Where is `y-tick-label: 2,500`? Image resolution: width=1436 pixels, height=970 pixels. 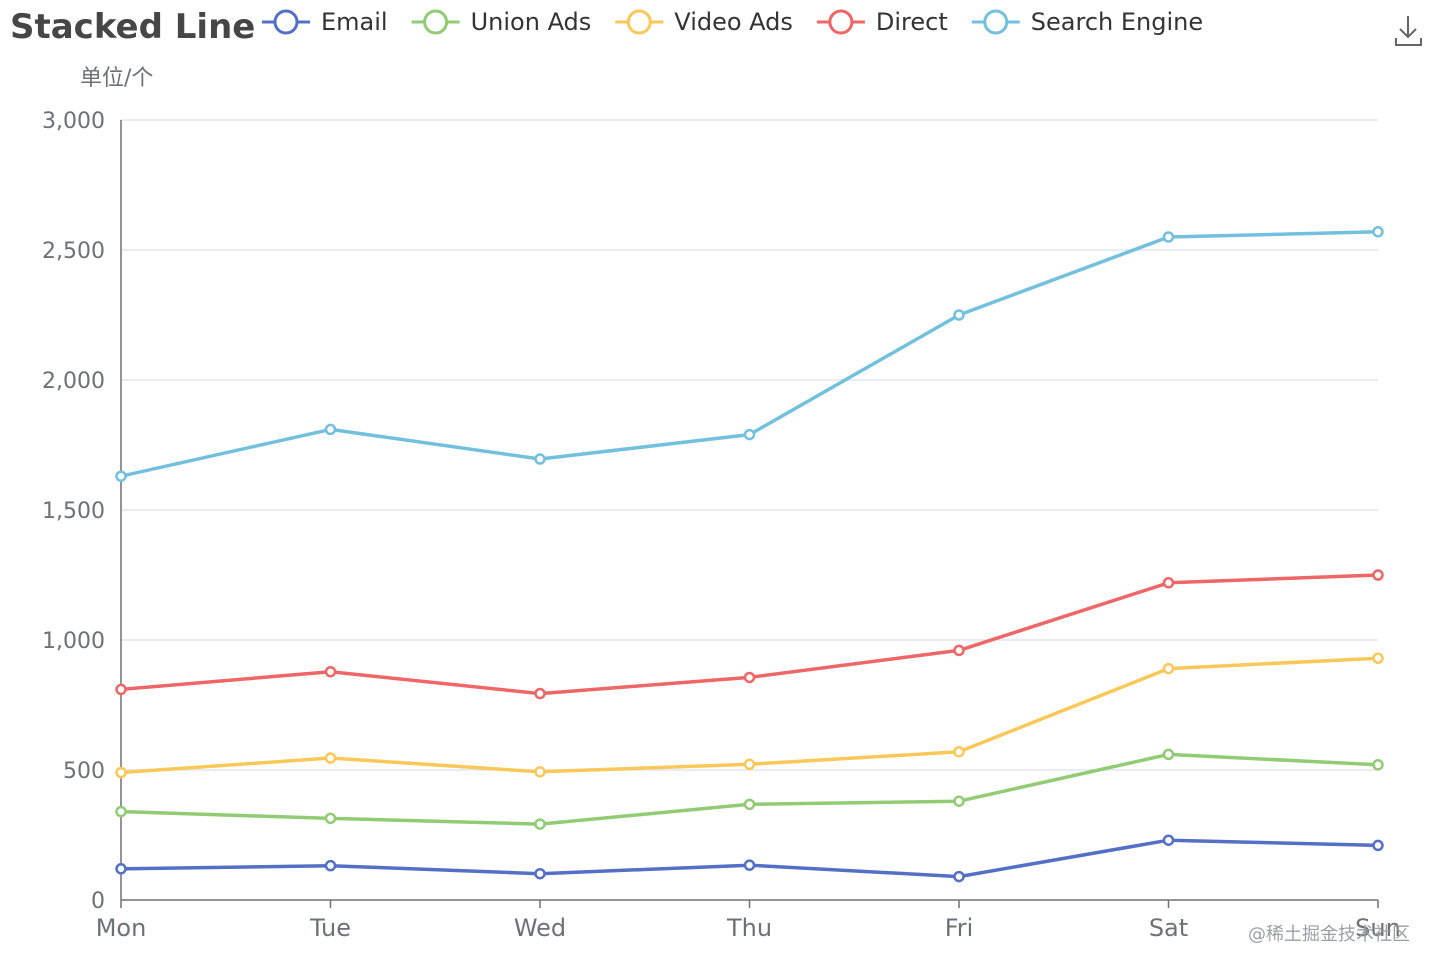 y-tick-label: 2,500 is located at coordinates (73, 251).